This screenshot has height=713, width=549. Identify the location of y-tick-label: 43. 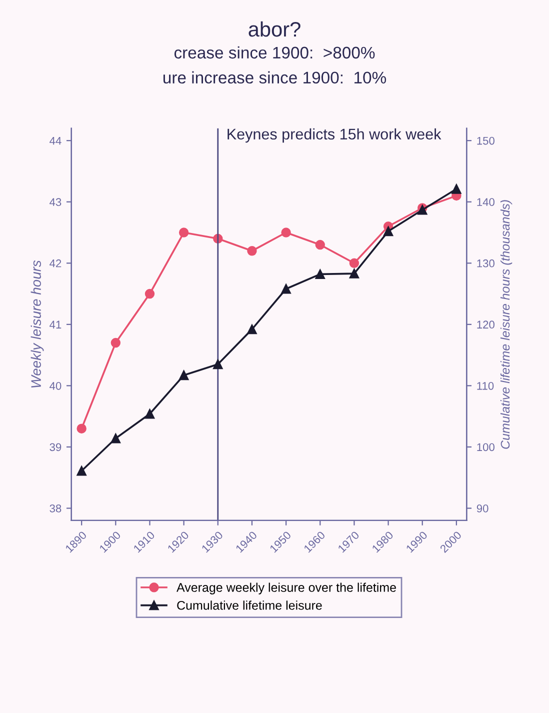
(56, 202).